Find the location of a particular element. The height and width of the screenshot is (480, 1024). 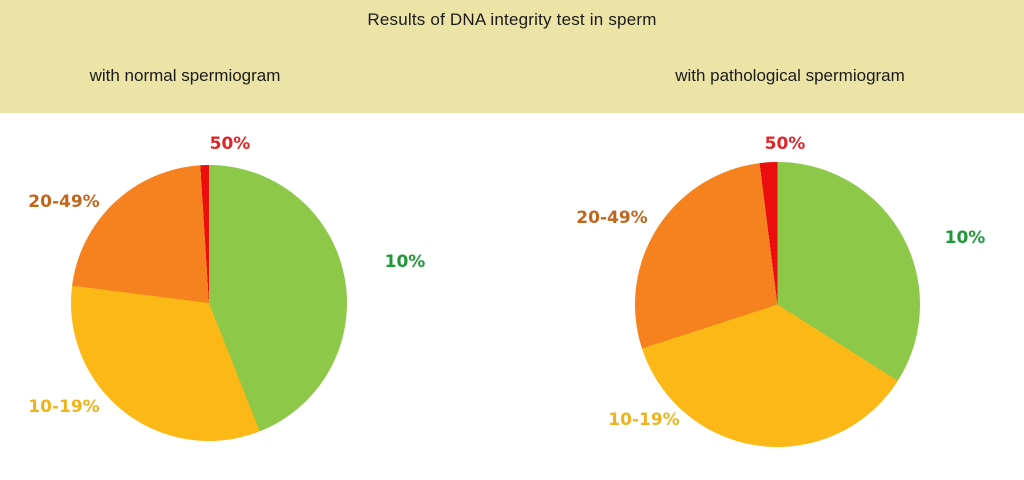

right-pie-label-50-percent: 50% is located at coordinates (785, 144).